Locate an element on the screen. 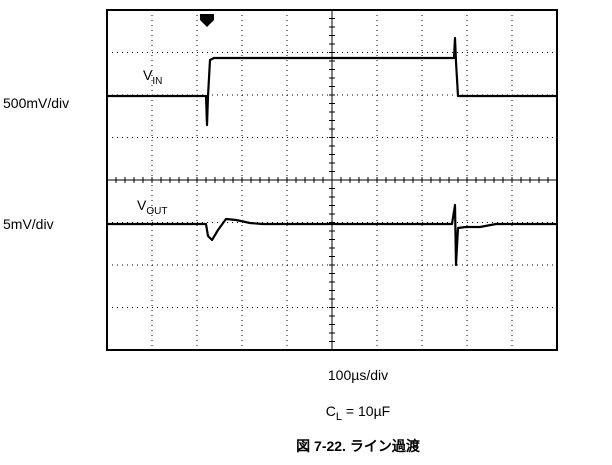 This screenshot has height=465, width=612. vin-name: V is located at coordinates (148, 75).